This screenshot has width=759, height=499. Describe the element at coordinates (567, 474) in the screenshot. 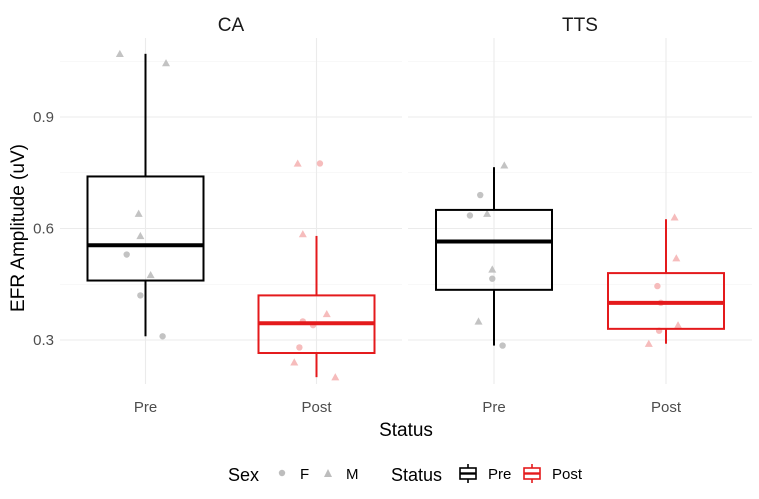

I see `legend-label-post: Post` at that location.